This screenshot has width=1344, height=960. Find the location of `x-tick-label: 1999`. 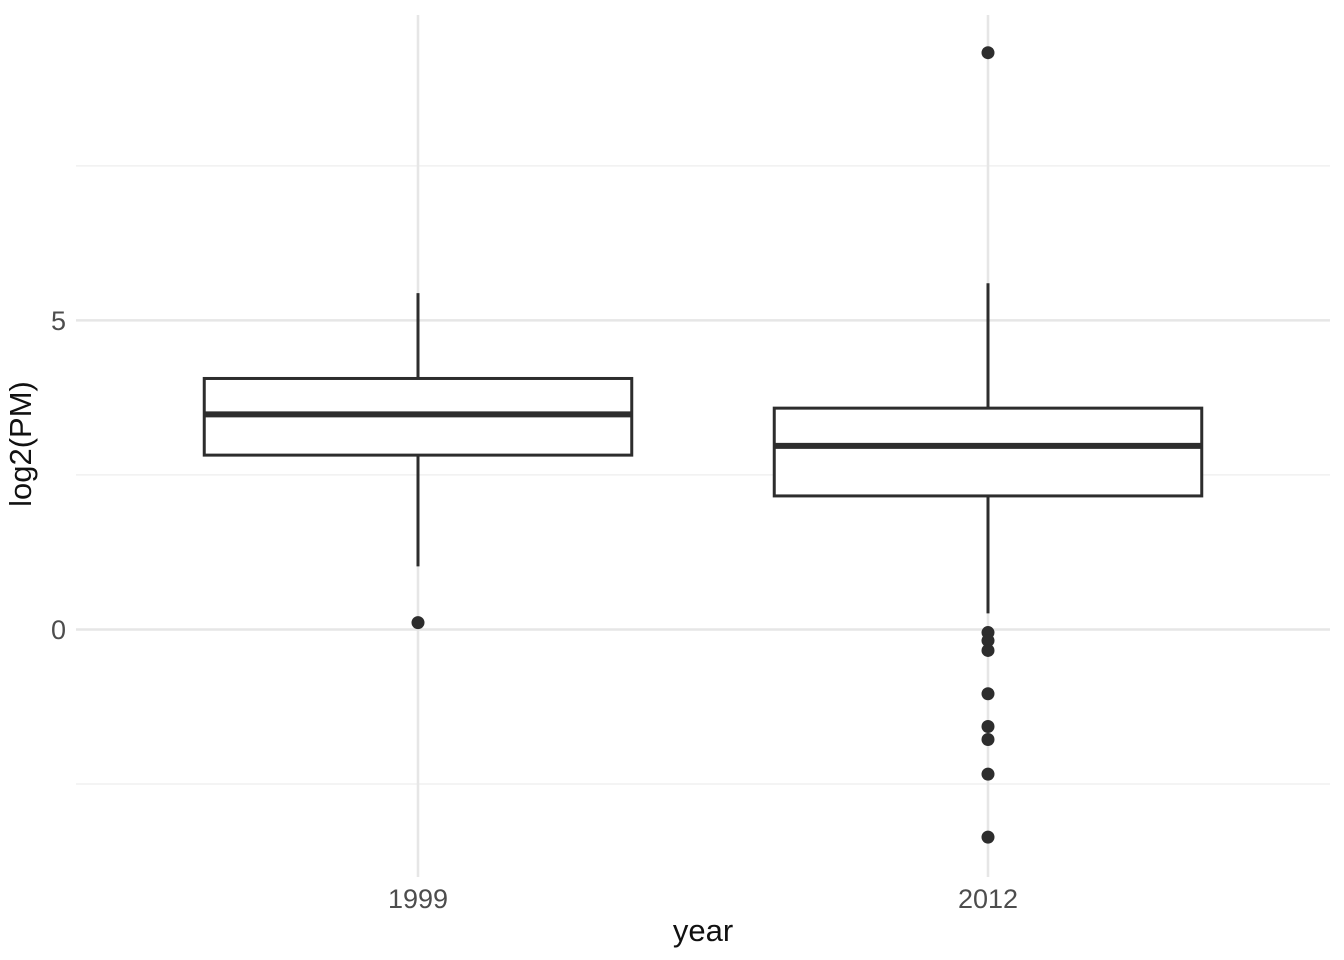

x-tick-label: 1999 is located at coordinates (418, 899).